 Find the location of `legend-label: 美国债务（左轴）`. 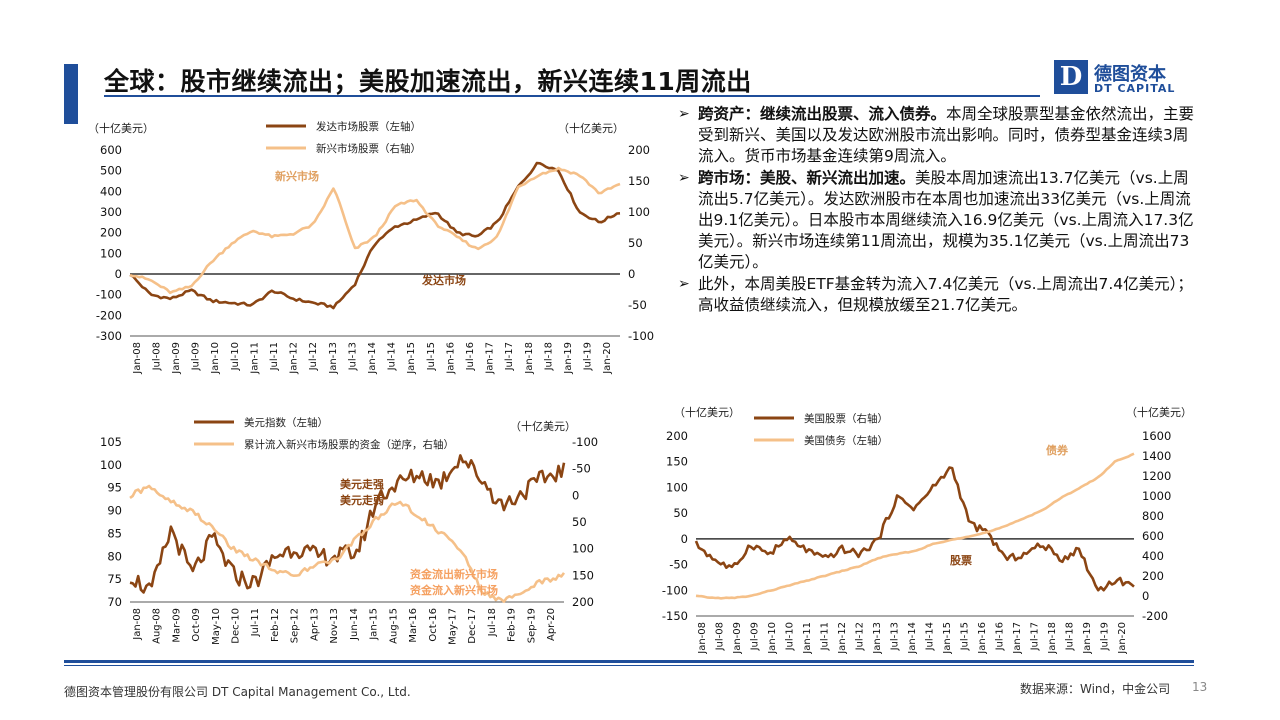

legend-label: 美国债务（左轴） is located at coordinates (846, 440).